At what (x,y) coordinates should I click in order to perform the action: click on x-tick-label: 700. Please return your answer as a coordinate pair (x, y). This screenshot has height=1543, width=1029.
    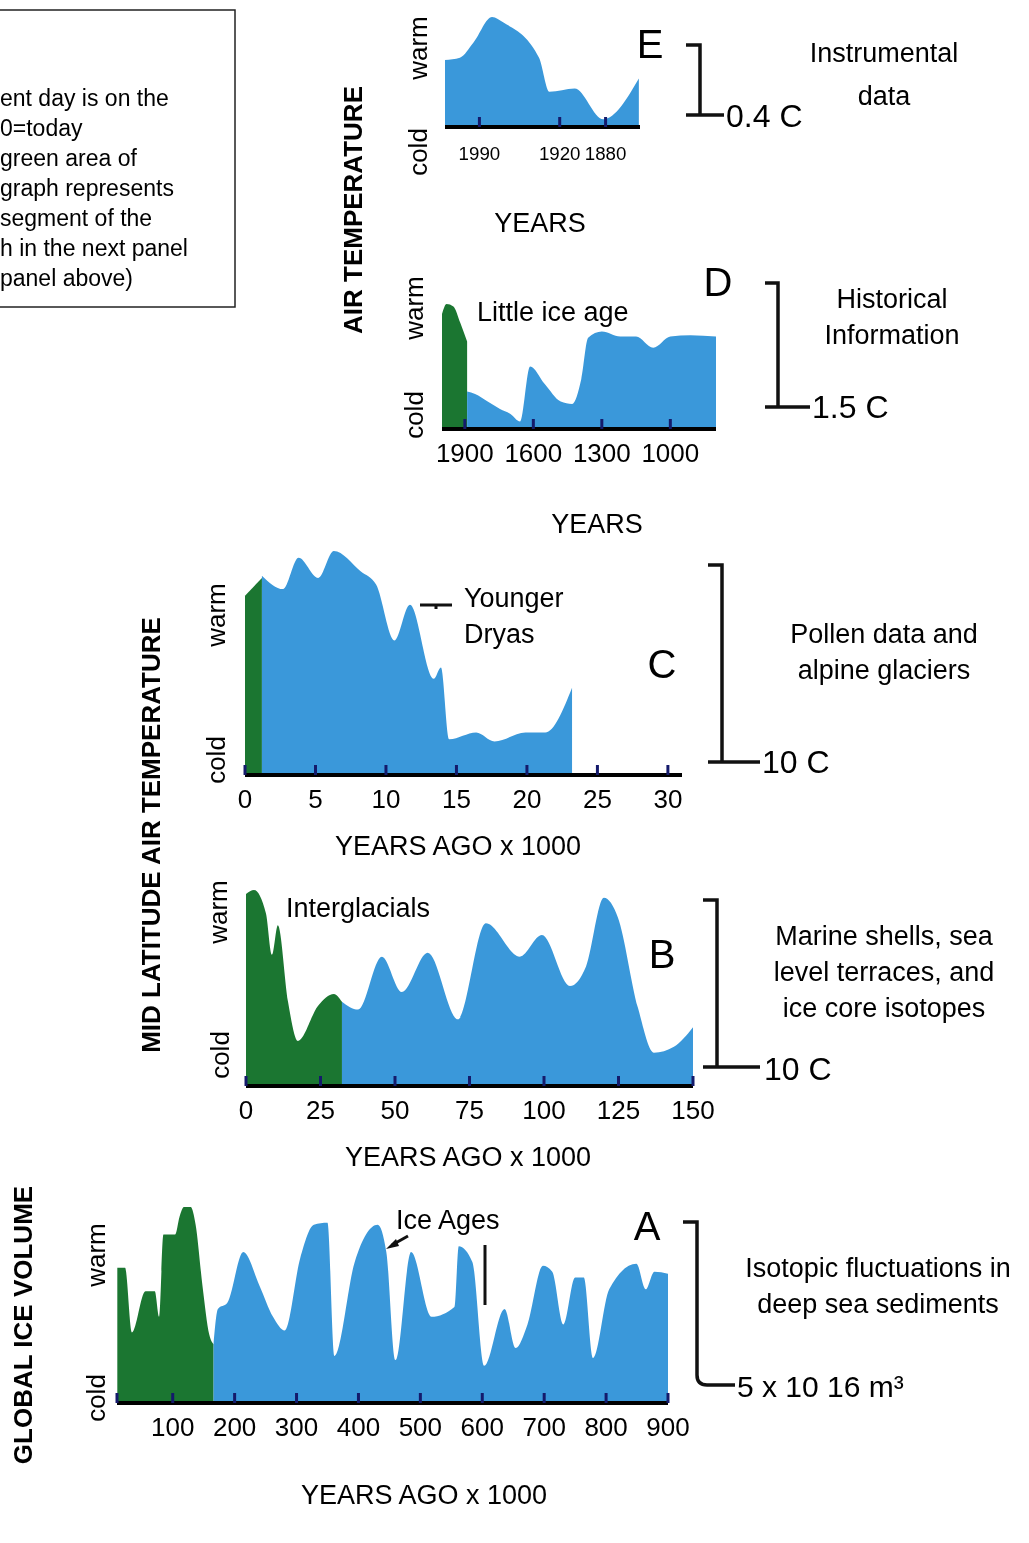
    Looking at the image, I should click on (544, 1427).